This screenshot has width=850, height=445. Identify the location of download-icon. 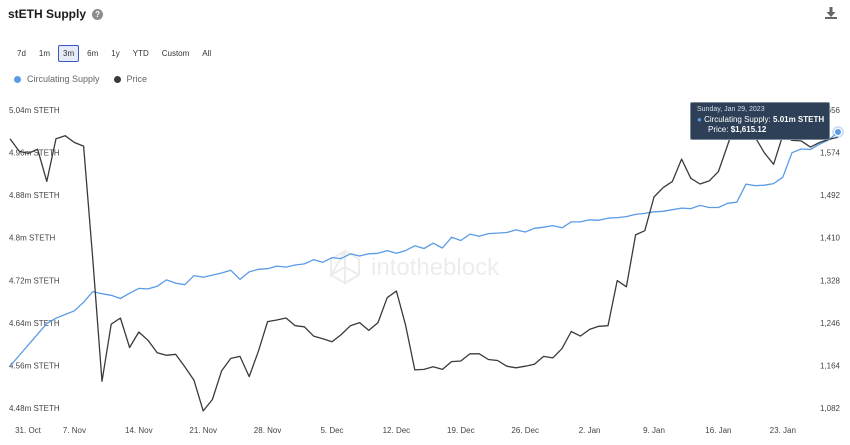
(831, 13).